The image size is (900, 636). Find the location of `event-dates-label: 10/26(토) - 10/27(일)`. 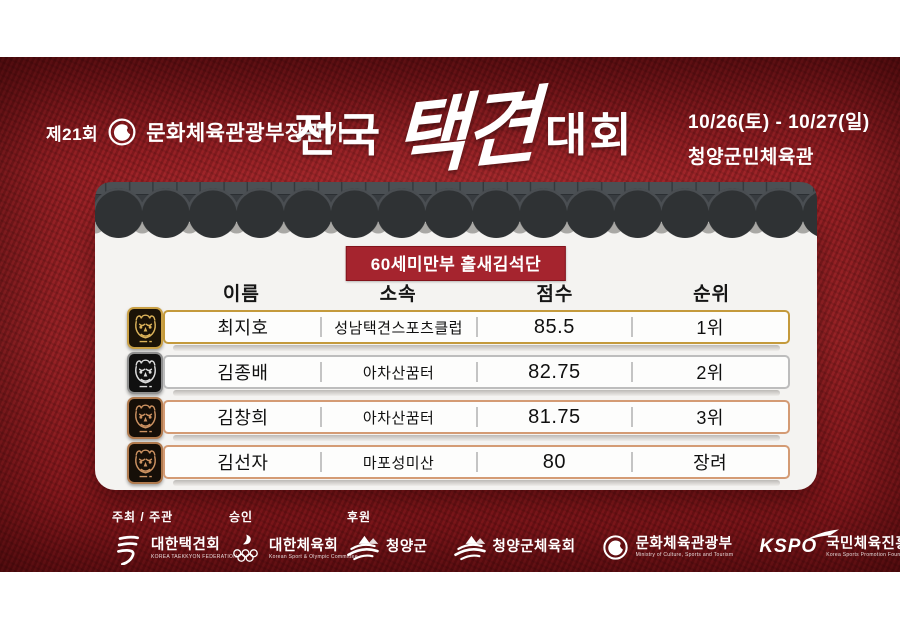

event-dates-label: 10/26(토) - 10/27(일) is located at coordinates (779, 122).